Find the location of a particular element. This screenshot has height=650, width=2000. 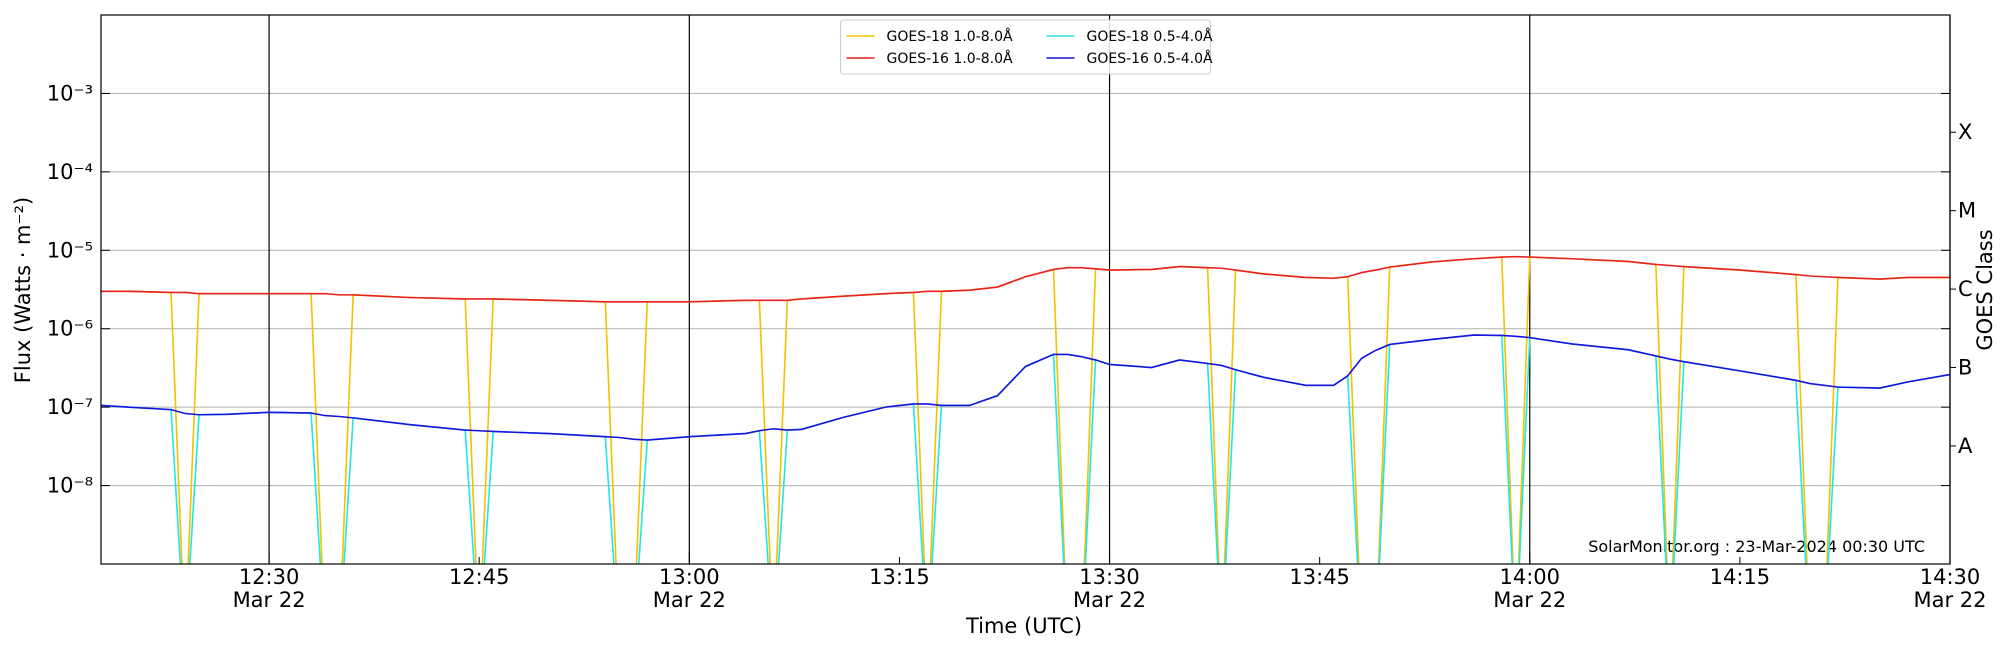

x-tick-label: 13:15 is located at coordinates (899, 577).